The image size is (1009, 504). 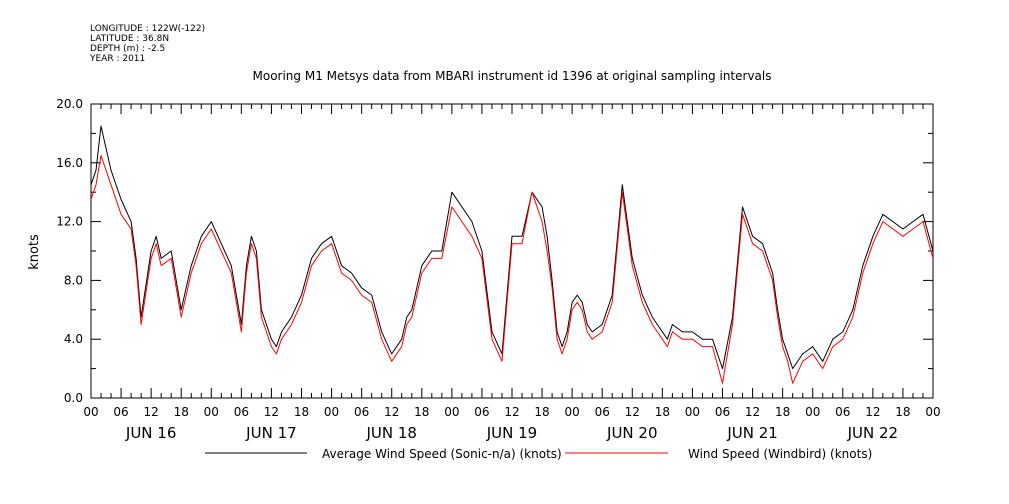 I want to click on y-axis-label: knots, so click(x=34, y=252).